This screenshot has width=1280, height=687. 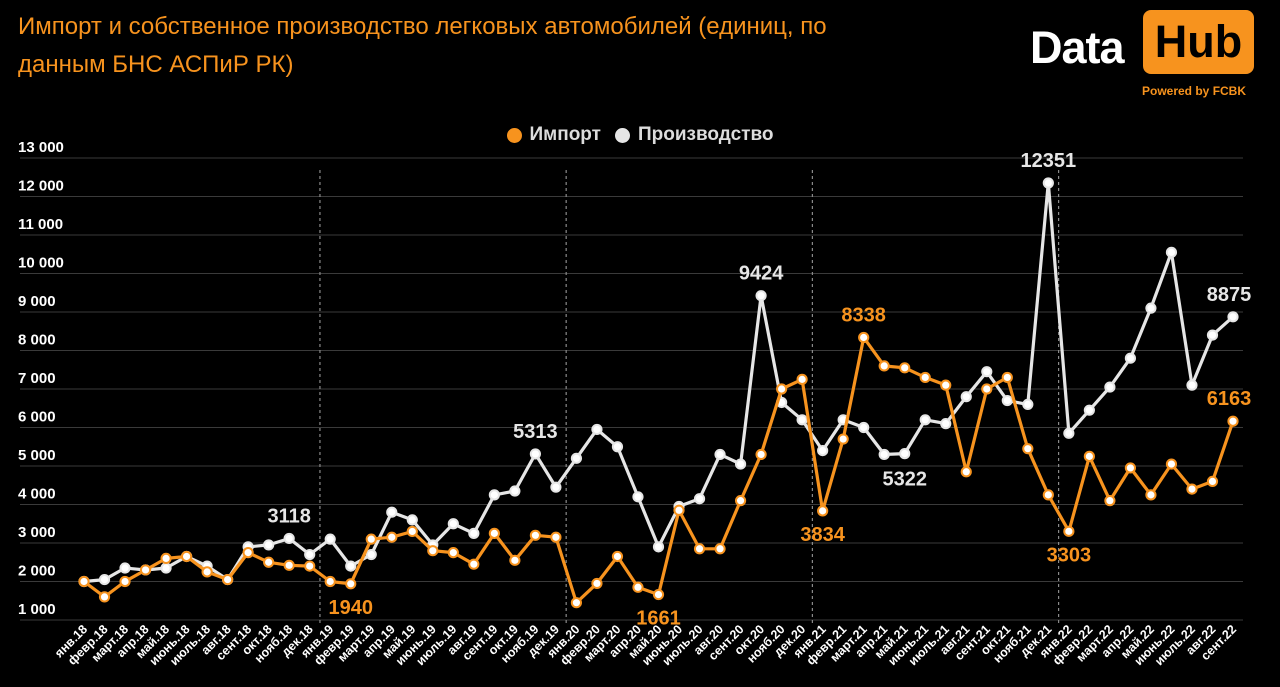 What do you see at coordinates (41, 186) in the screenshot?
I see `y-tick-label: 12 000` at bounding box center [41, 186].